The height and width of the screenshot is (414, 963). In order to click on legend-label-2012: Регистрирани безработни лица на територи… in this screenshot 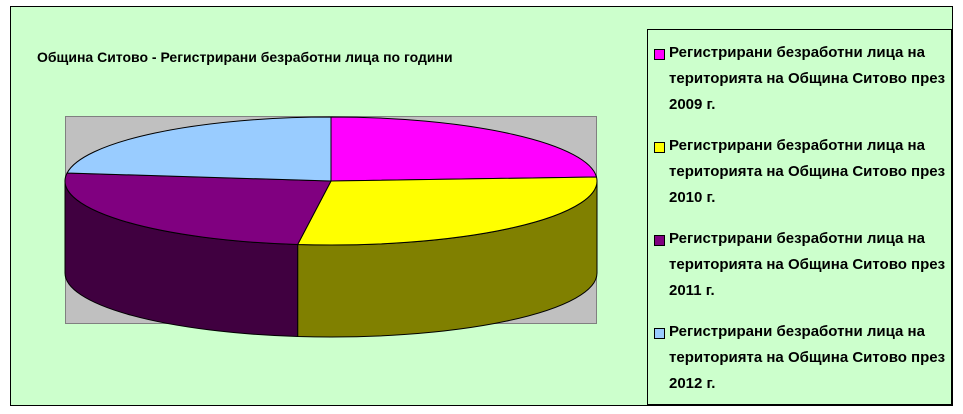, I will do `click(807, 357)`.